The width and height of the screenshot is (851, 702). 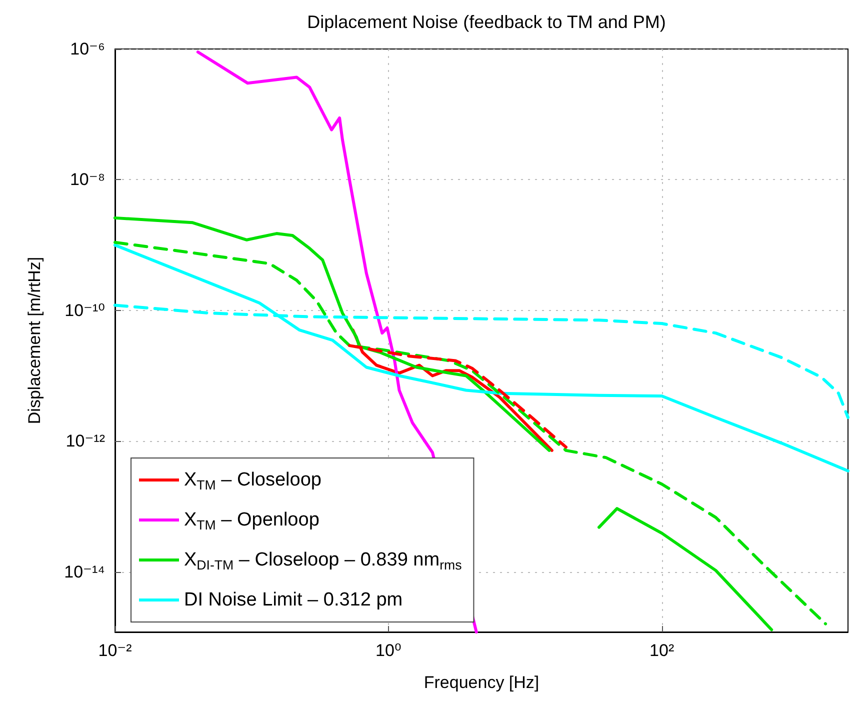 I want to click on y-tick-label: 10⁻⁶, so click(x=87, y=49).